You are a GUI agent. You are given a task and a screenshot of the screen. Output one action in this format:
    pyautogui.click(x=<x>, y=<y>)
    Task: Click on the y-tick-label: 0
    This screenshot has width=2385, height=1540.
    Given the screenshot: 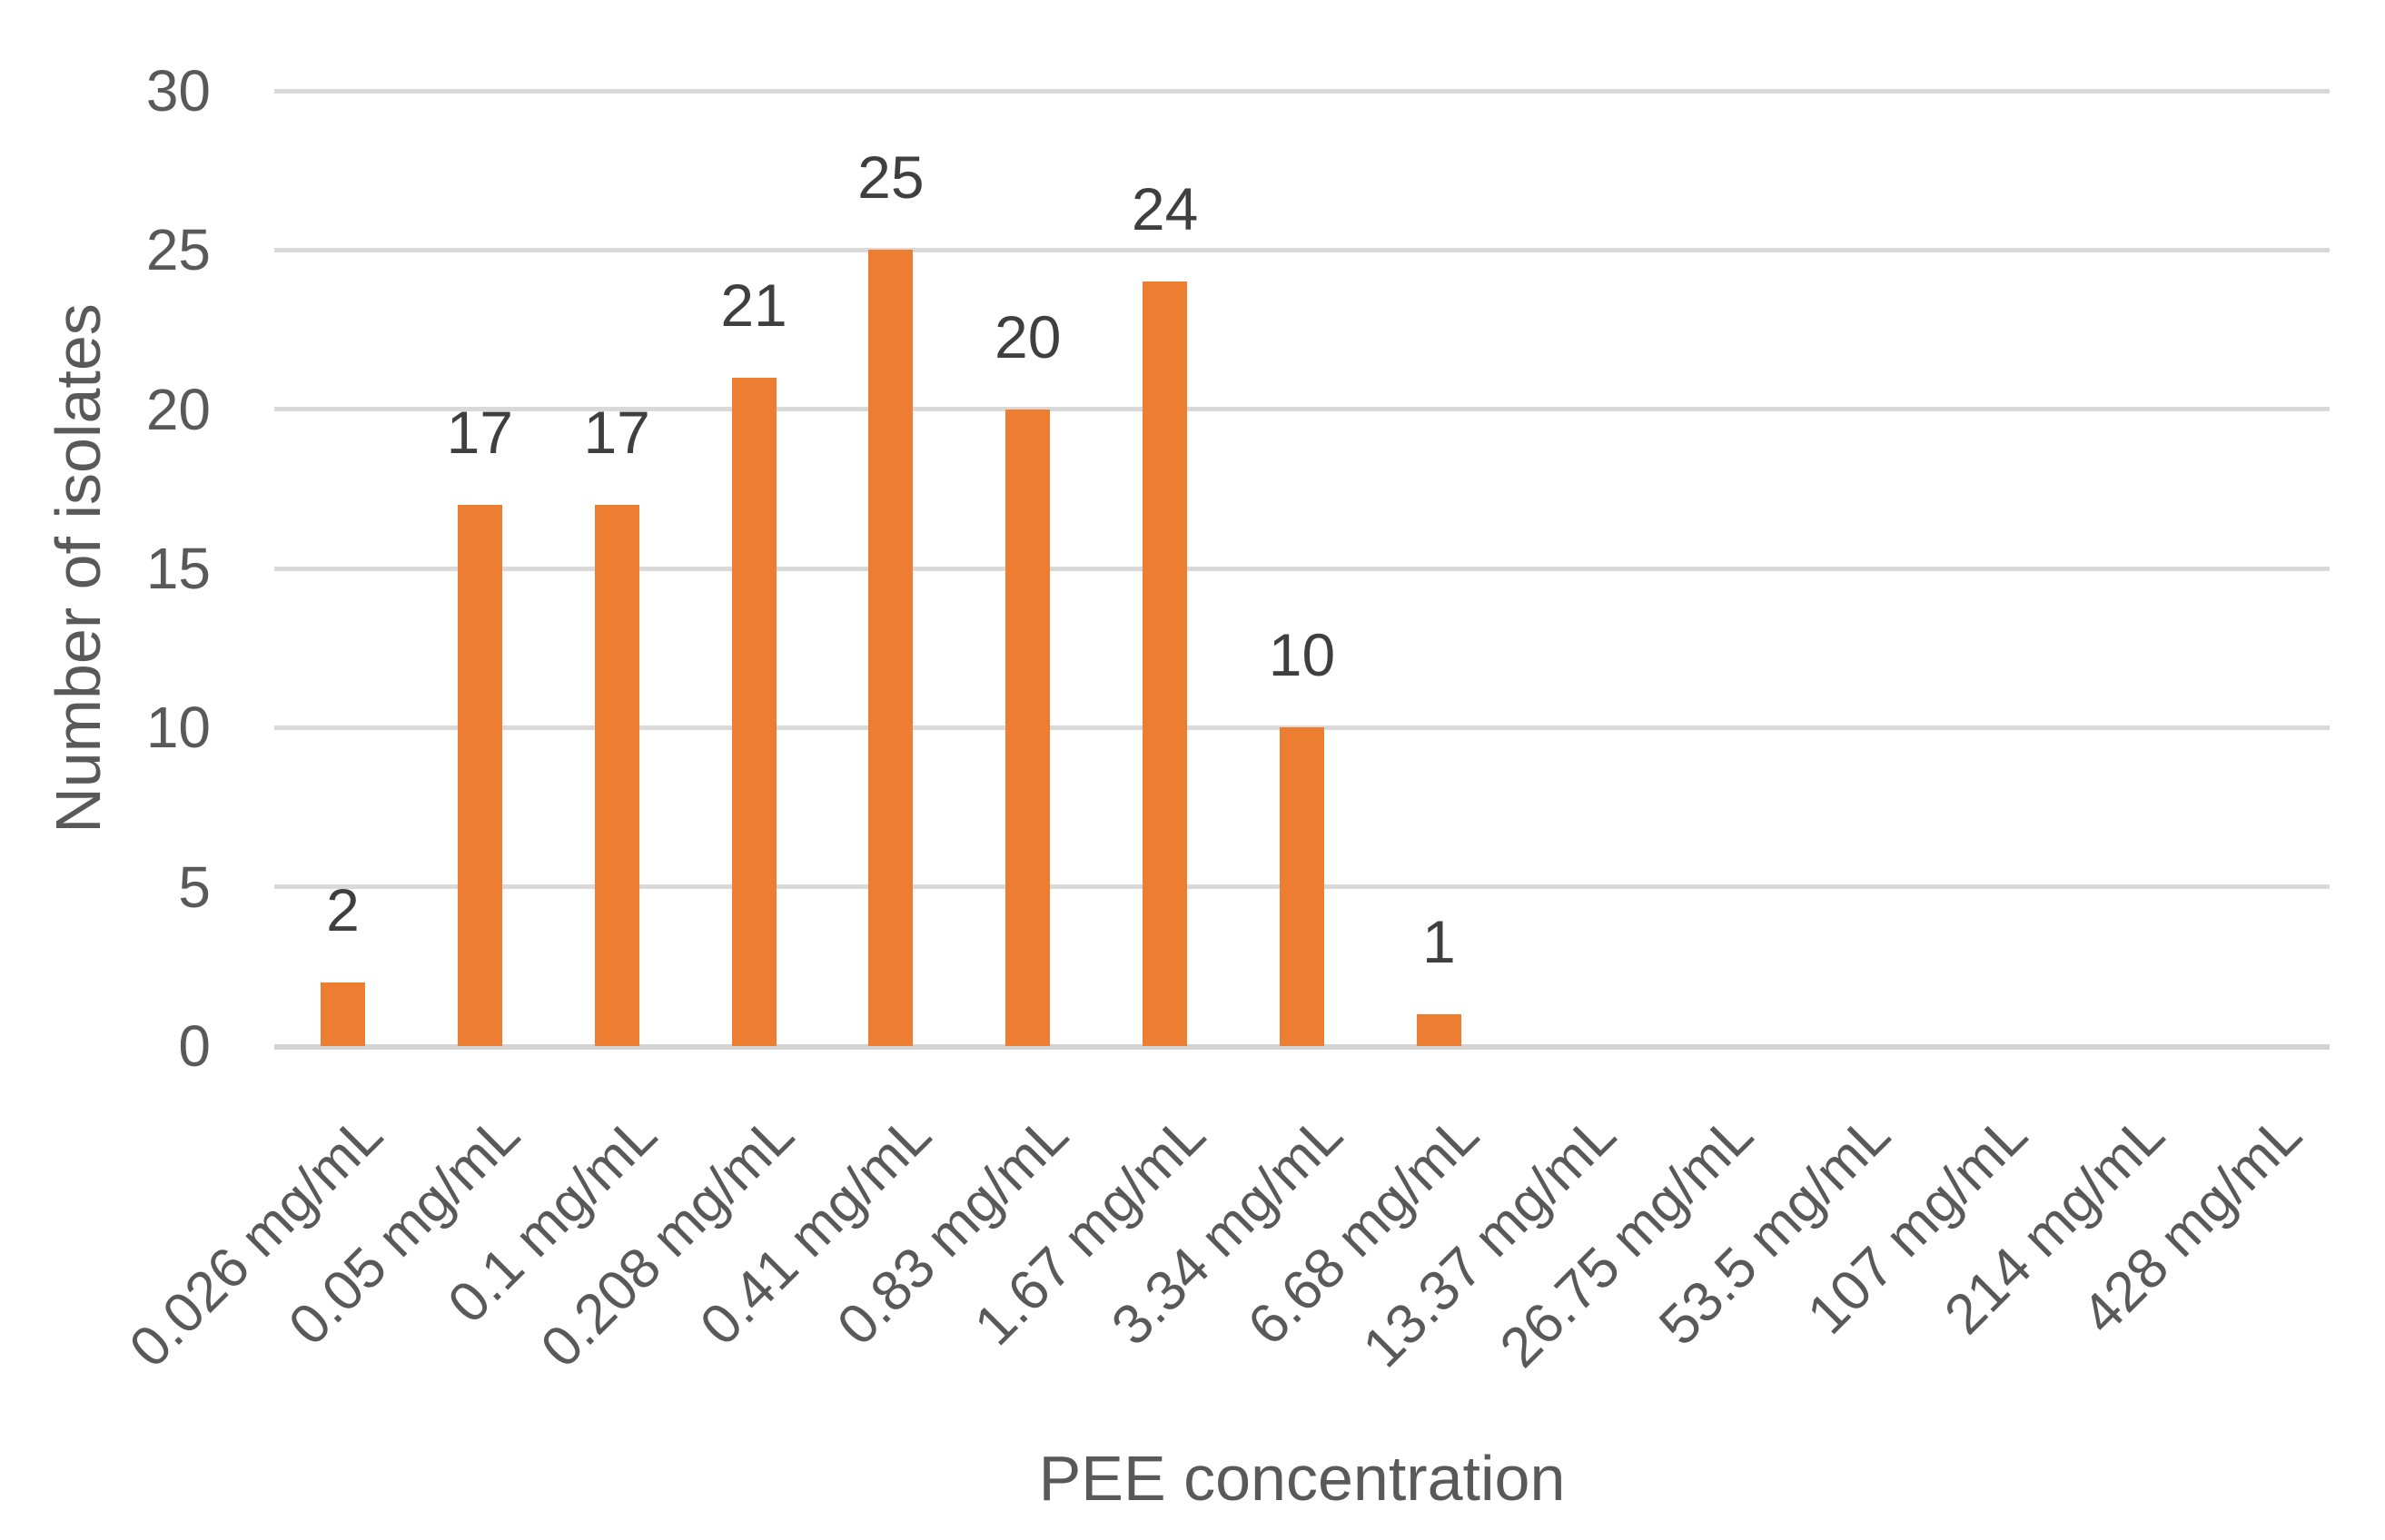 What is the action you would take?
    pyautogui.click(x=194, y=1046)
    